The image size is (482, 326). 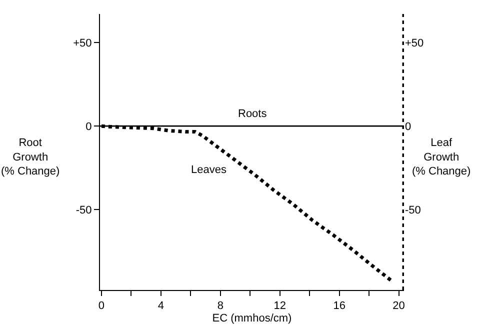 What do you see at coordinates (414, 43) in the screenshot?
I see `y2-tick-label: +50` at bounding box center [414, 43].